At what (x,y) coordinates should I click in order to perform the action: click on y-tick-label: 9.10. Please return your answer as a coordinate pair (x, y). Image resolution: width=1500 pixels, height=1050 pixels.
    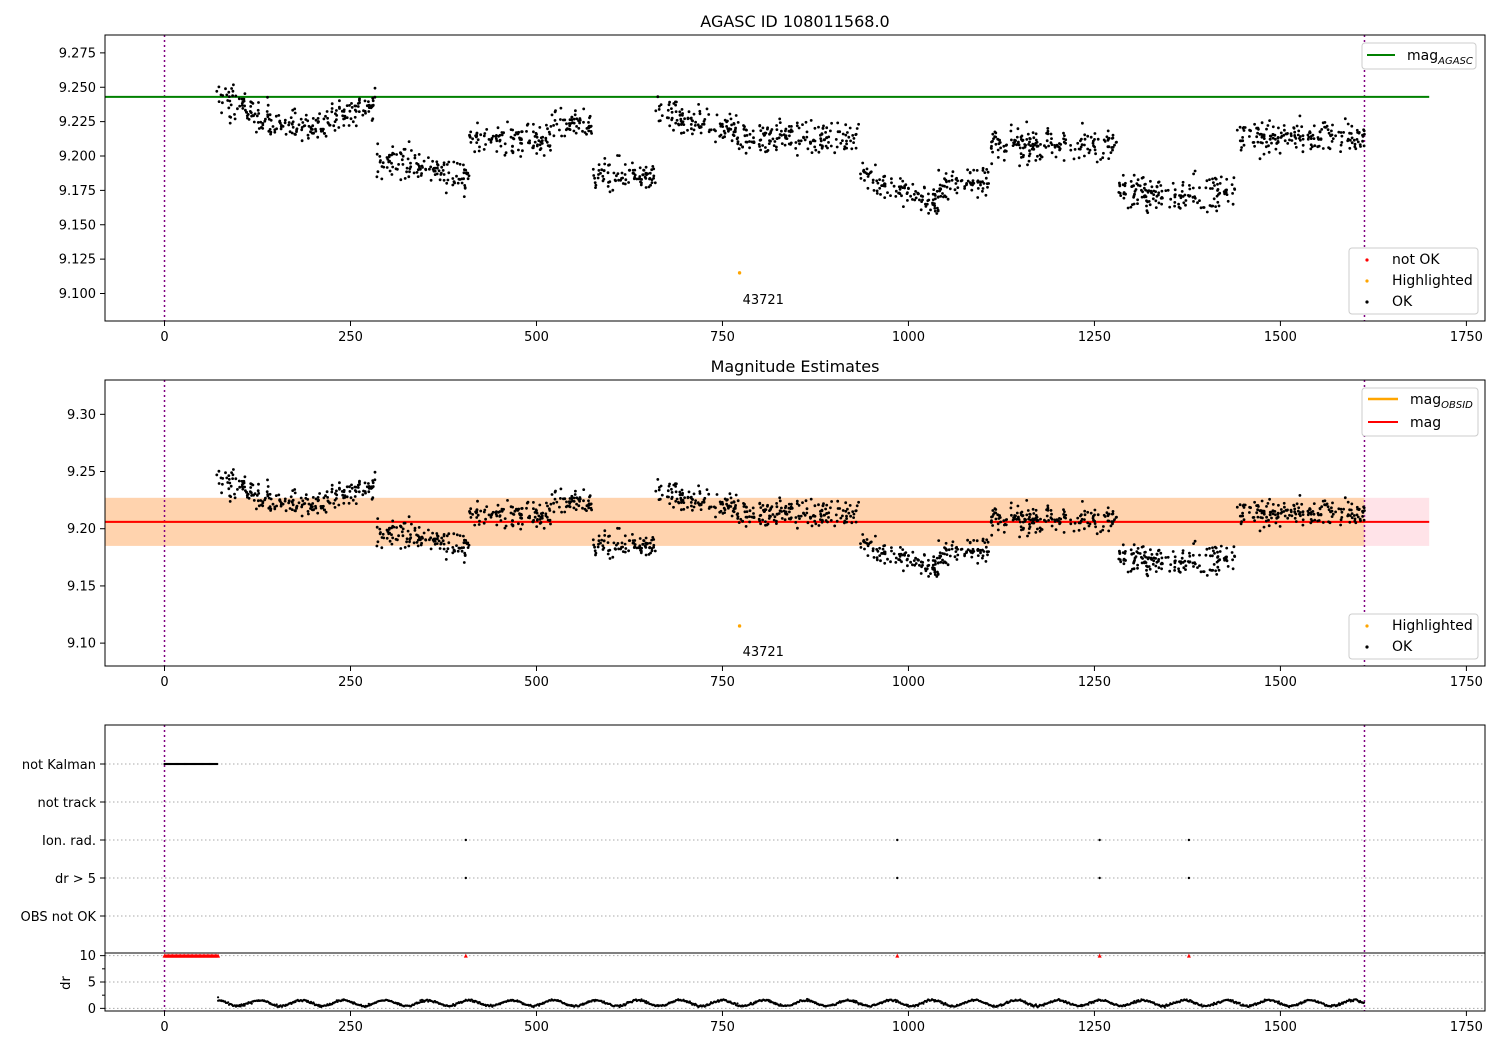
    Looking at the image, I should click on (81, 644).